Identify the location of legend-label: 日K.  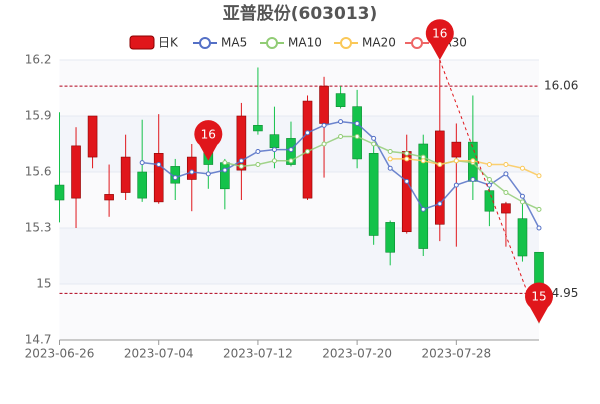
(168, 43).